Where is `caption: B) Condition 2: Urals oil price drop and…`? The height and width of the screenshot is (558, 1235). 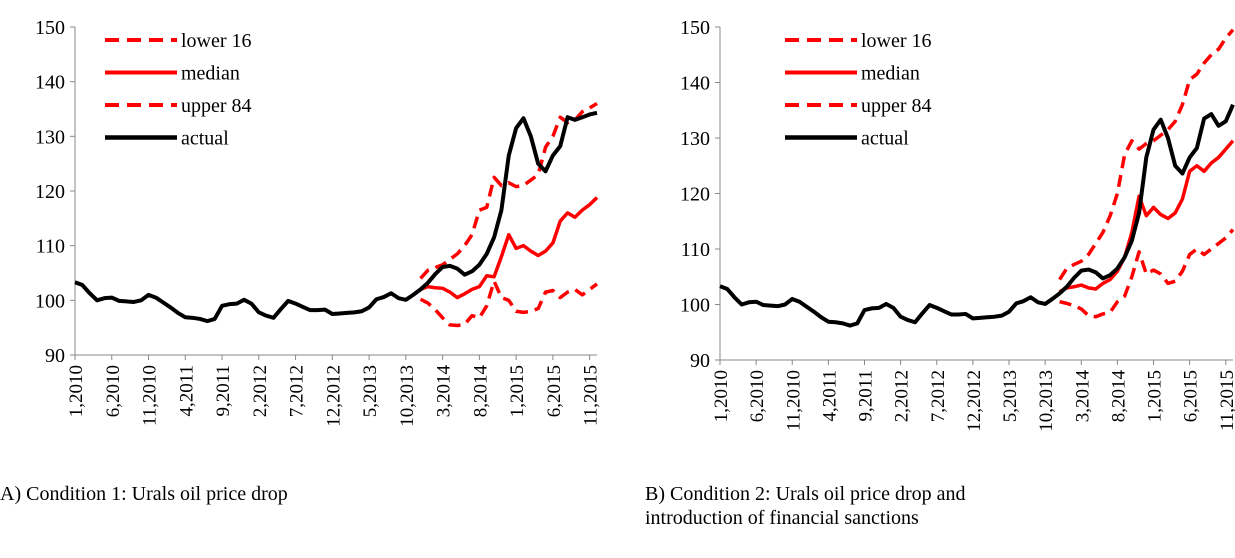
caption: B) Condition 2: Urals oil price drop and… is located at coordinates (805, 506).